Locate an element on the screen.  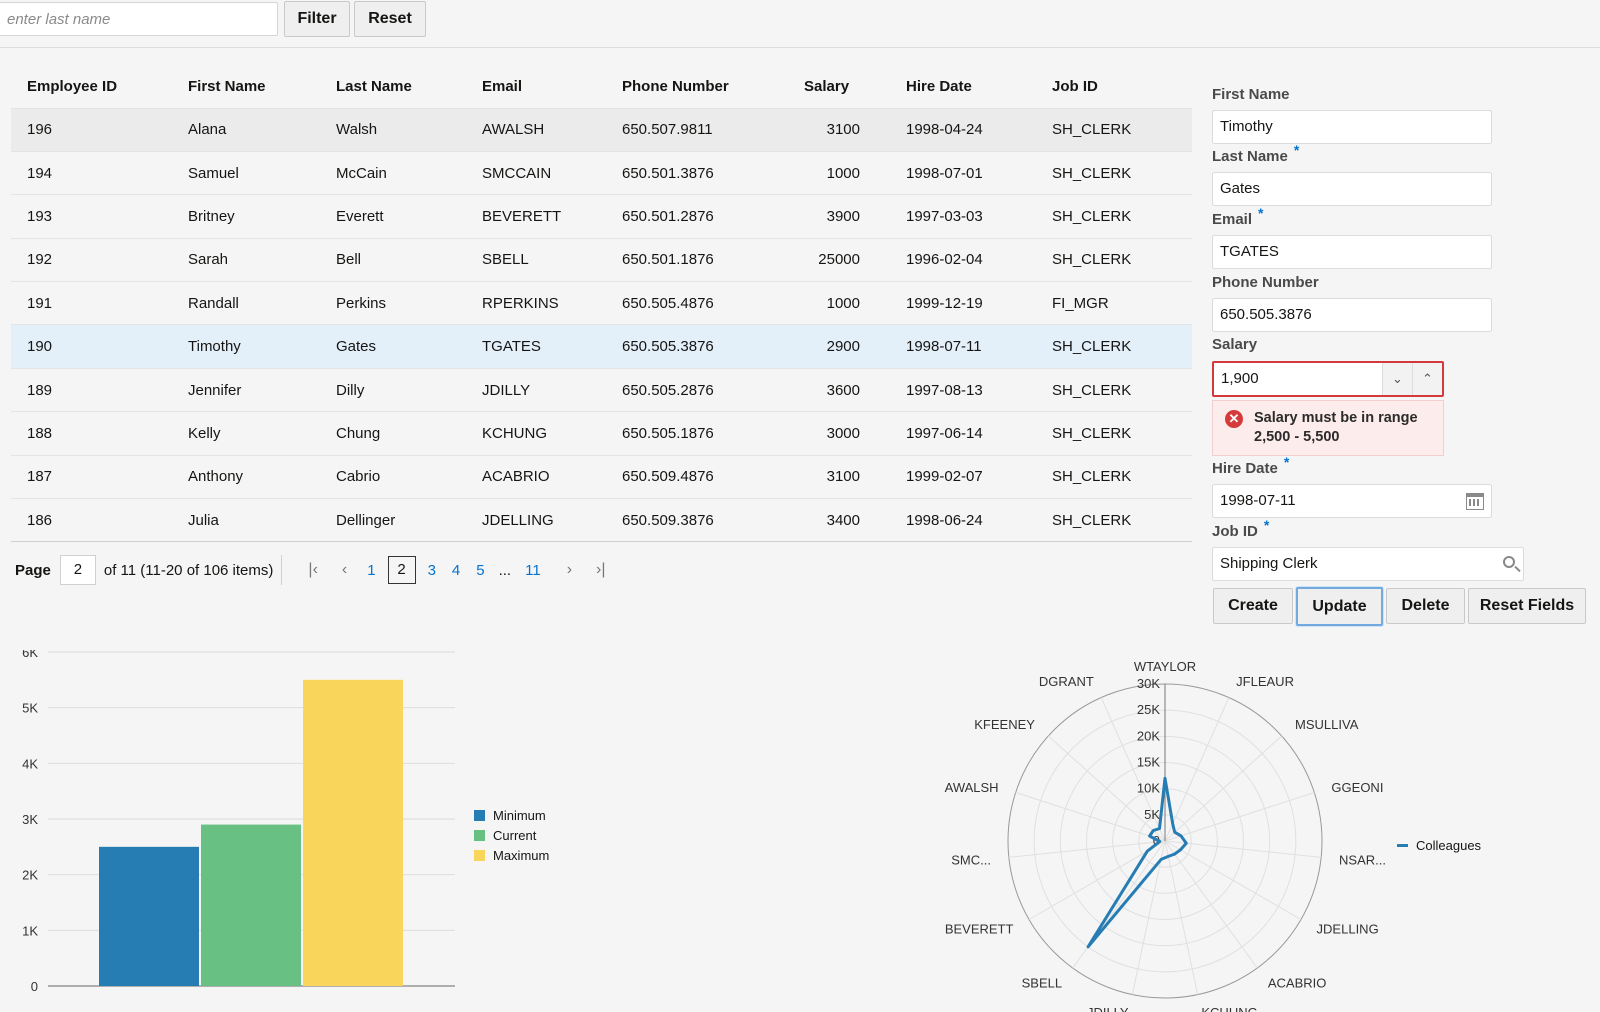
page-summary: of 11 (11-20 of 106 items) is located at coordinates (188, 570).